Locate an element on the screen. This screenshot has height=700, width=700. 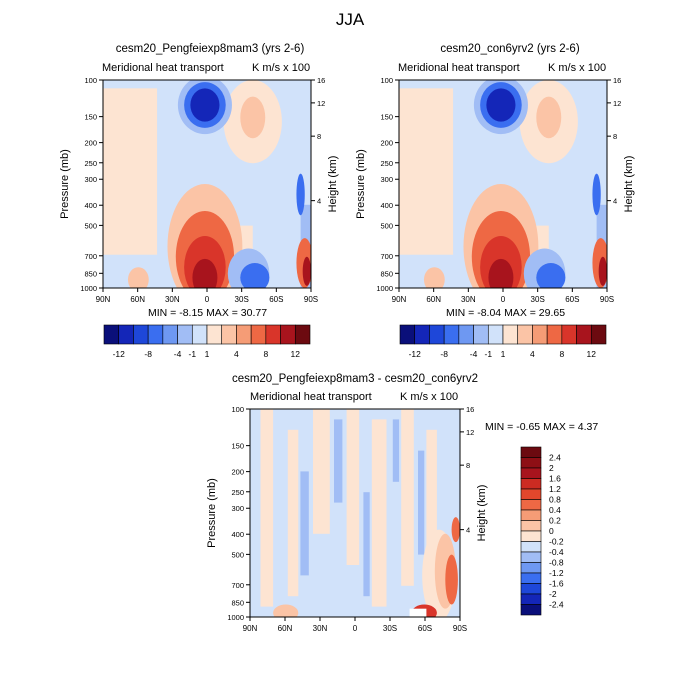
y2-tick-label: 8 is located at coordinates (615, 136).